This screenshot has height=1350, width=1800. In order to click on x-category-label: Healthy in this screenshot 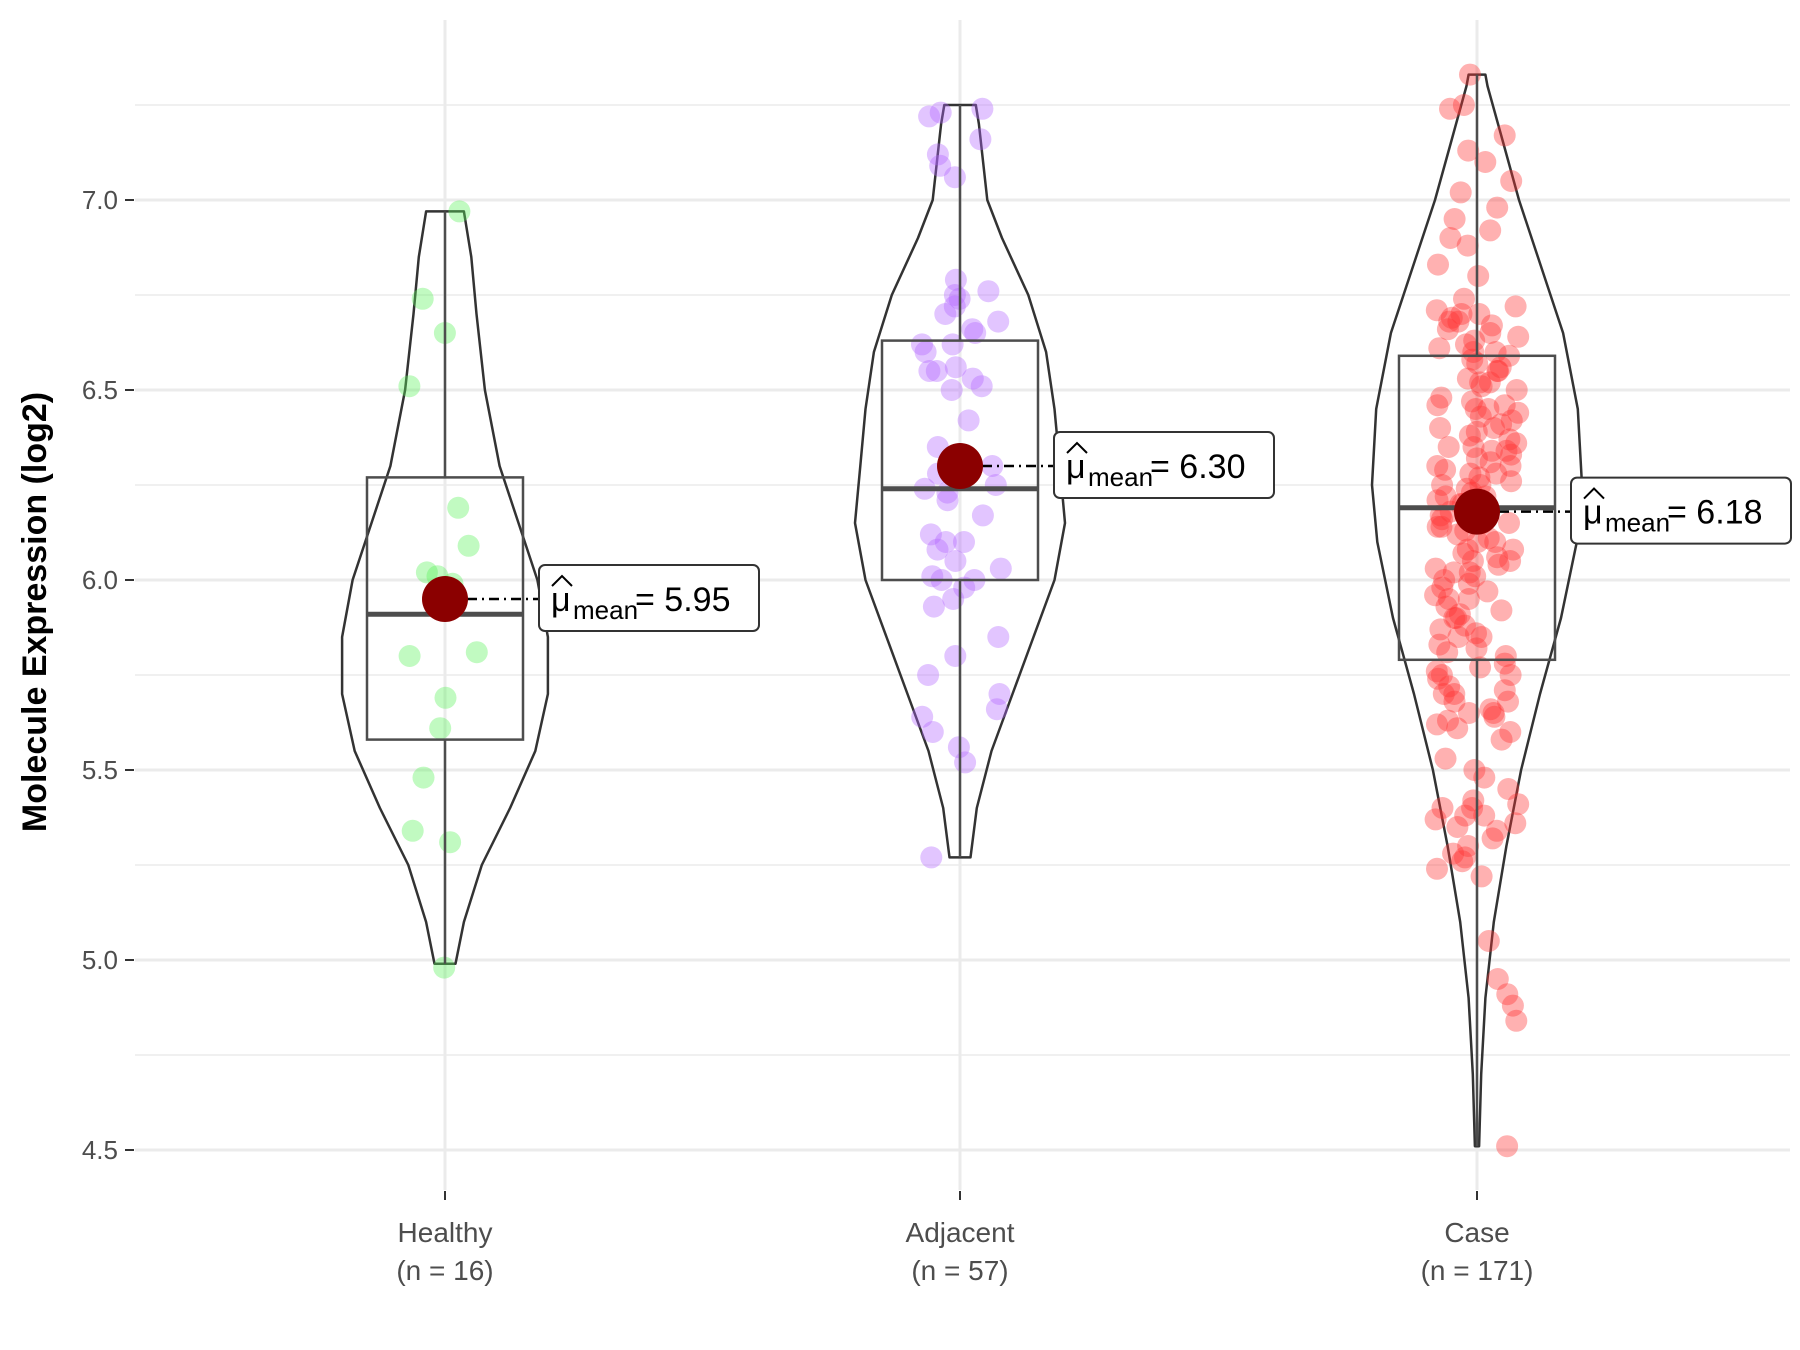, I will do `click(445, 1232)`.